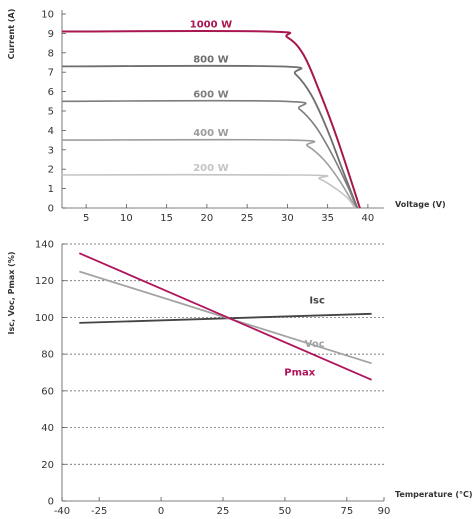 This screenshot has width=474, height=519. I want to click on iv-series-line-600-w, so click(209, 154).